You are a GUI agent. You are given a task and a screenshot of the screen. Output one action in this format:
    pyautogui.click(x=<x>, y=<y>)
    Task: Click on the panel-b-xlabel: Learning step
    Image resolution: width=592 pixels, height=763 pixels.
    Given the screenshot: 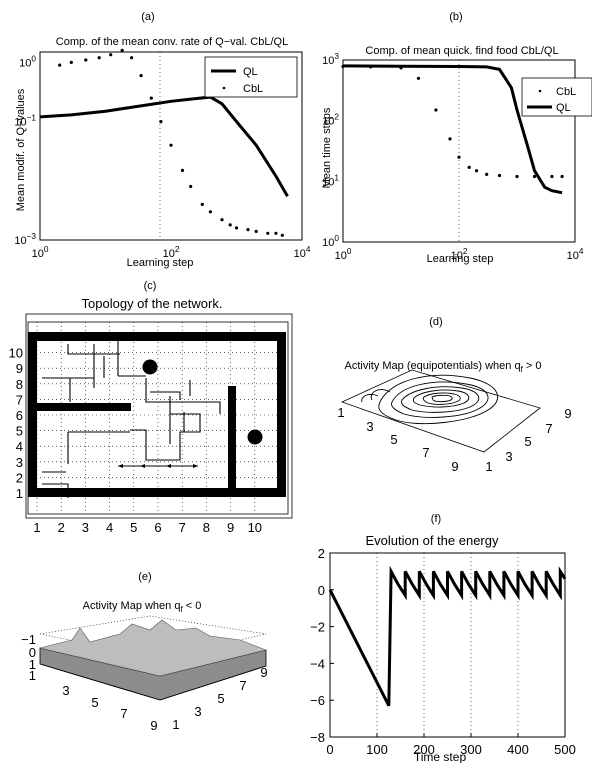 What is the action you would take?
    pyautogui.click(x=460, y=259)
    